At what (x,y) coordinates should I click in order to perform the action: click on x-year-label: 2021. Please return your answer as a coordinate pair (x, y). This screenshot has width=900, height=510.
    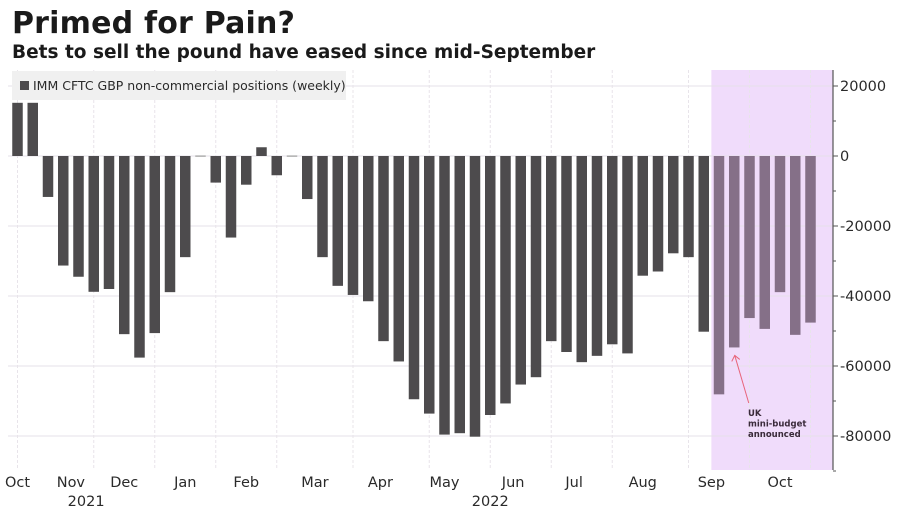
    Looking at the image, I should click on (86, 502).